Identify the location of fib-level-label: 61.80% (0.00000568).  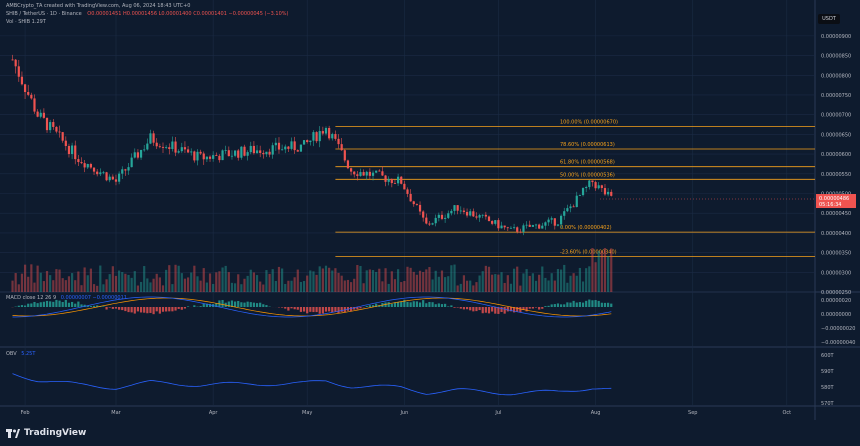
(587, 163).